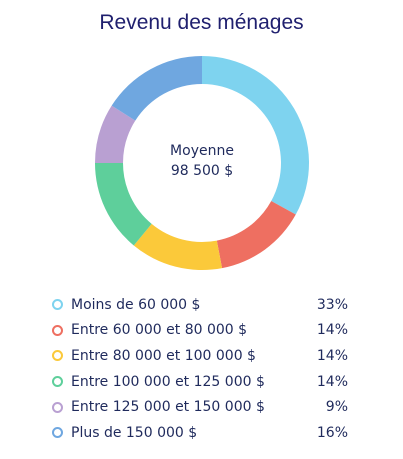 The image size is (403, 459). I want to click on chart-title: Revenu des ménages, so click(201, 22).